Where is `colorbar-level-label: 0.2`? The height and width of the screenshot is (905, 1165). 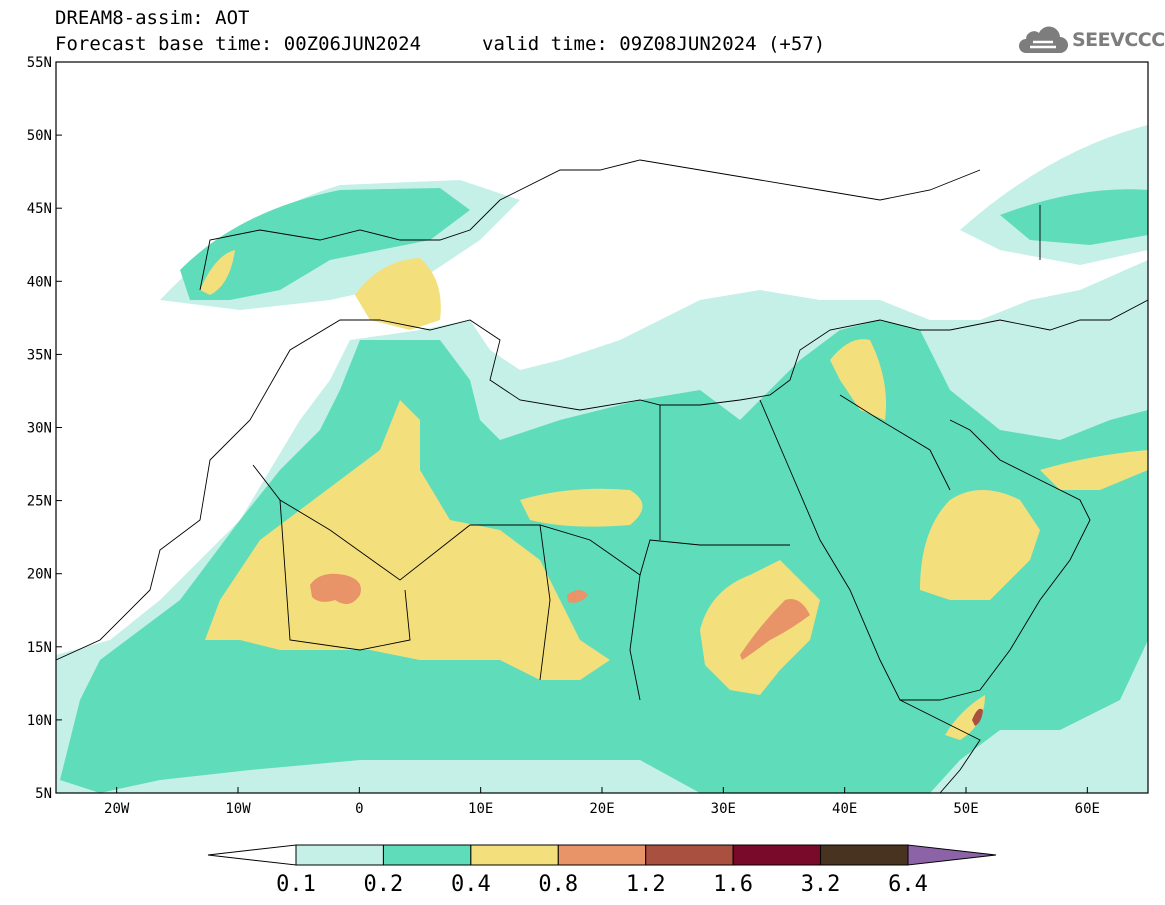
colorbar-level-label: 0.2 is located at coordinates (383, 884).